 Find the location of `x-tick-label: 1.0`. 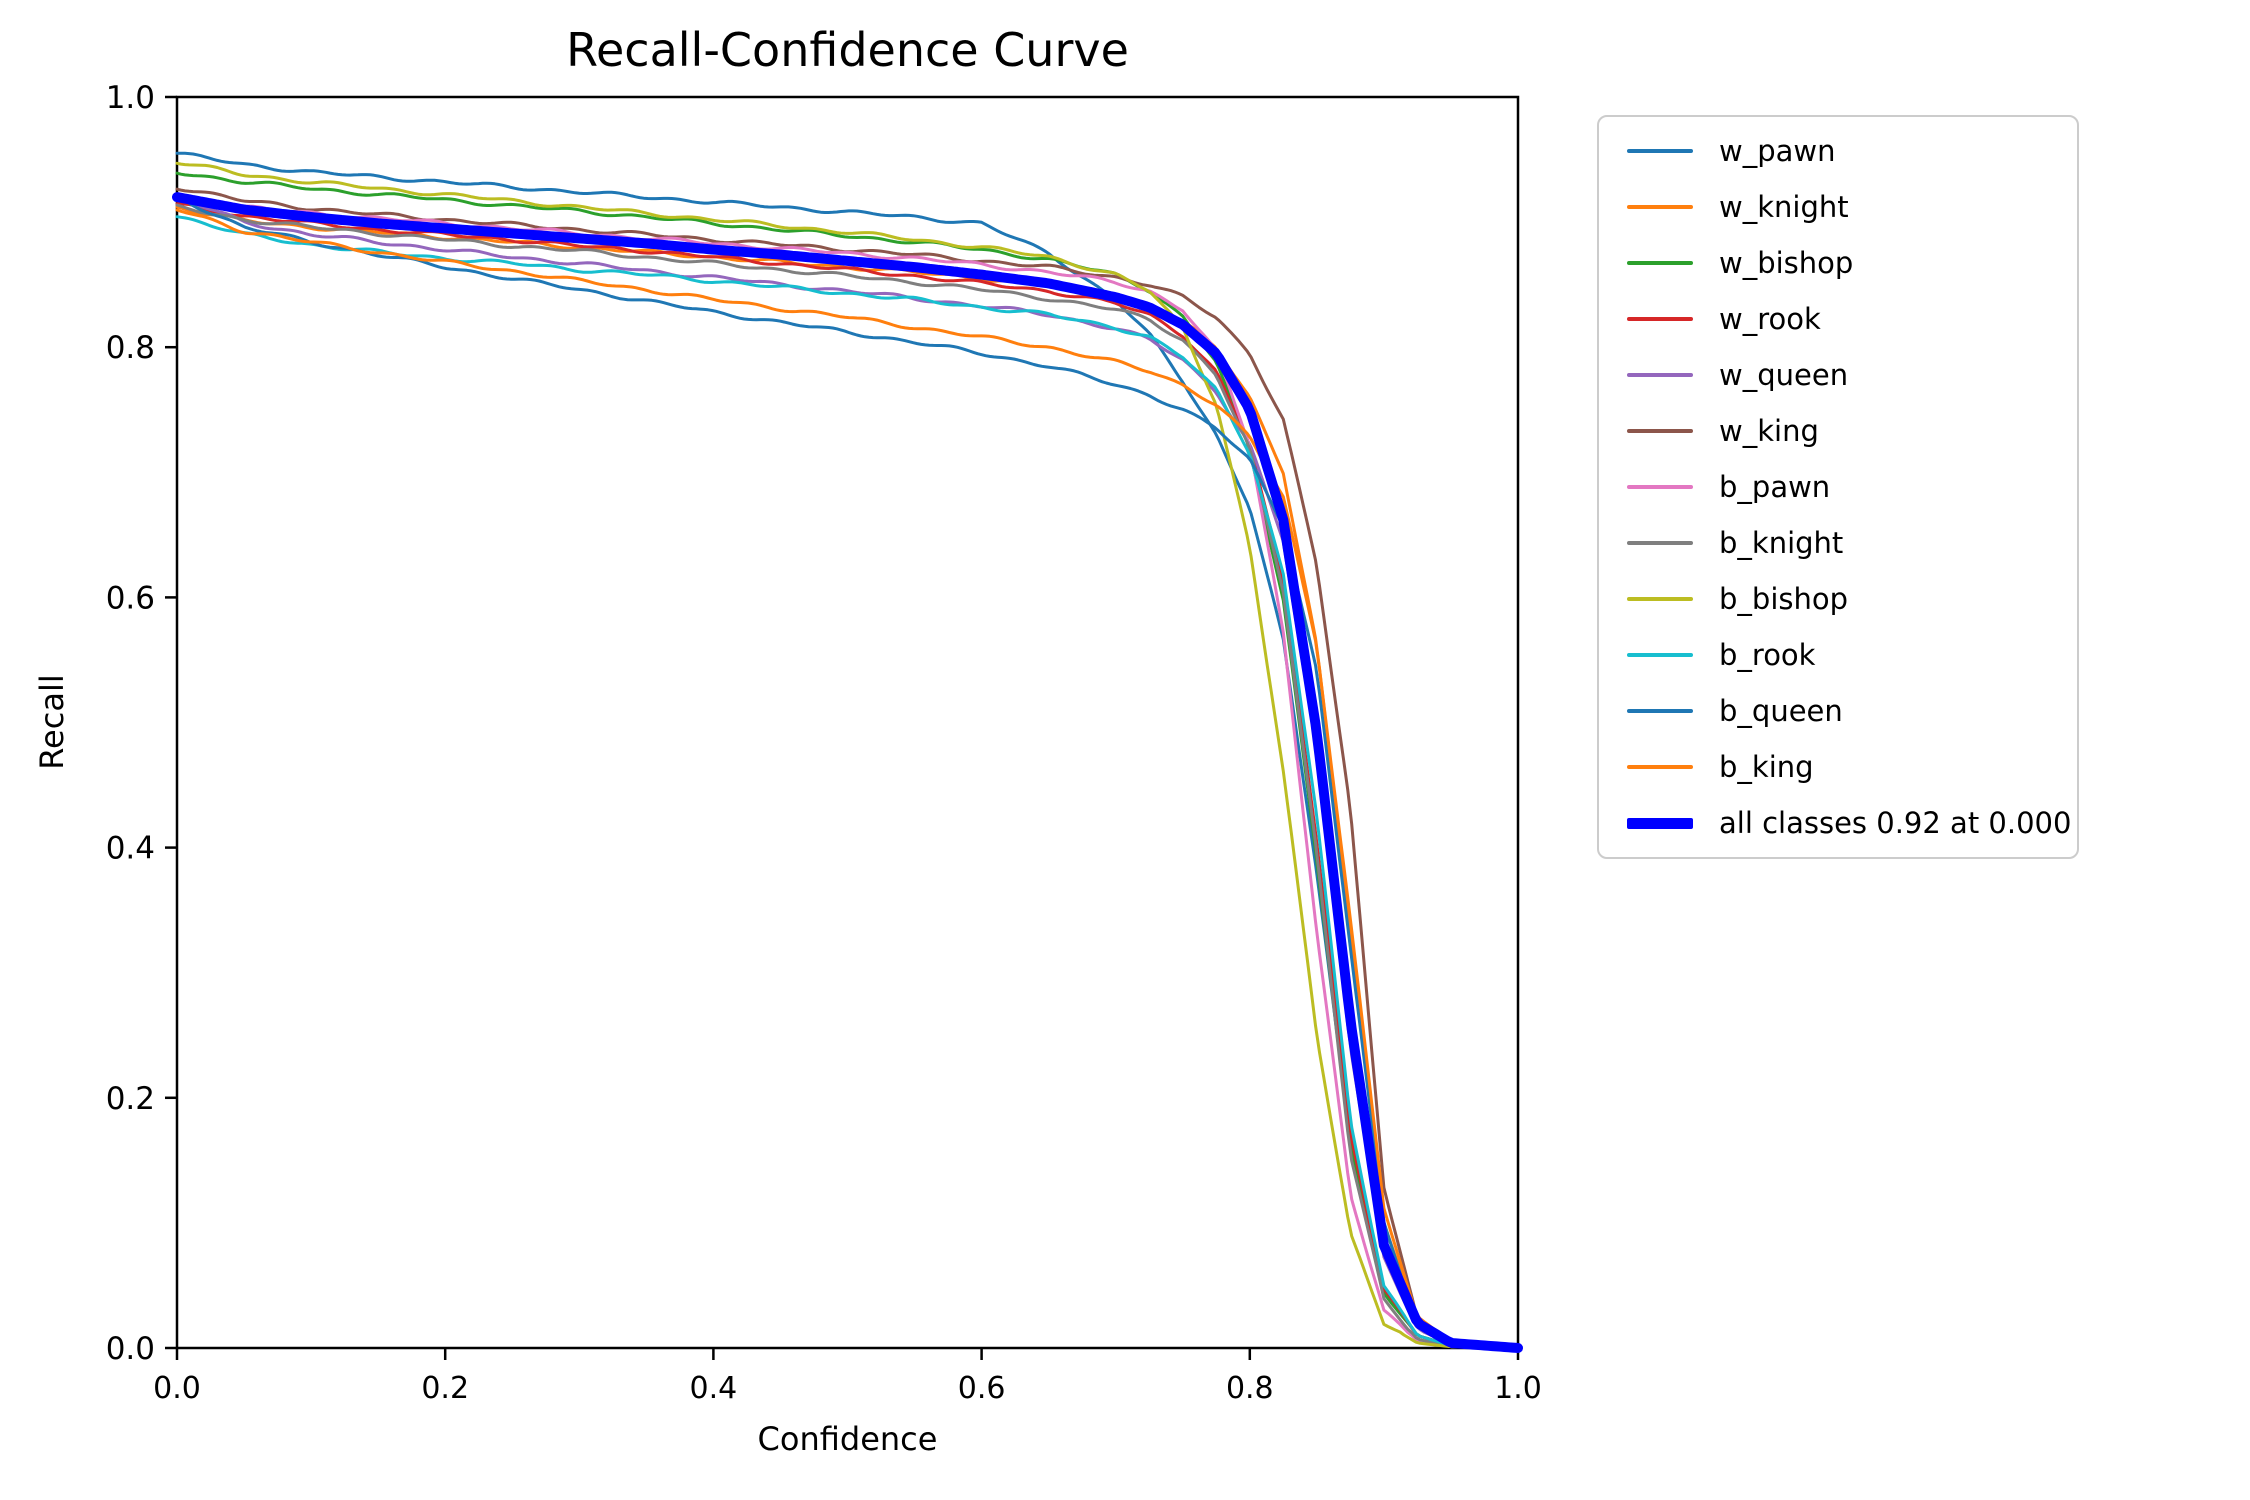

x-tick-label: 1.0 is located at coordinates (1518, 1388).